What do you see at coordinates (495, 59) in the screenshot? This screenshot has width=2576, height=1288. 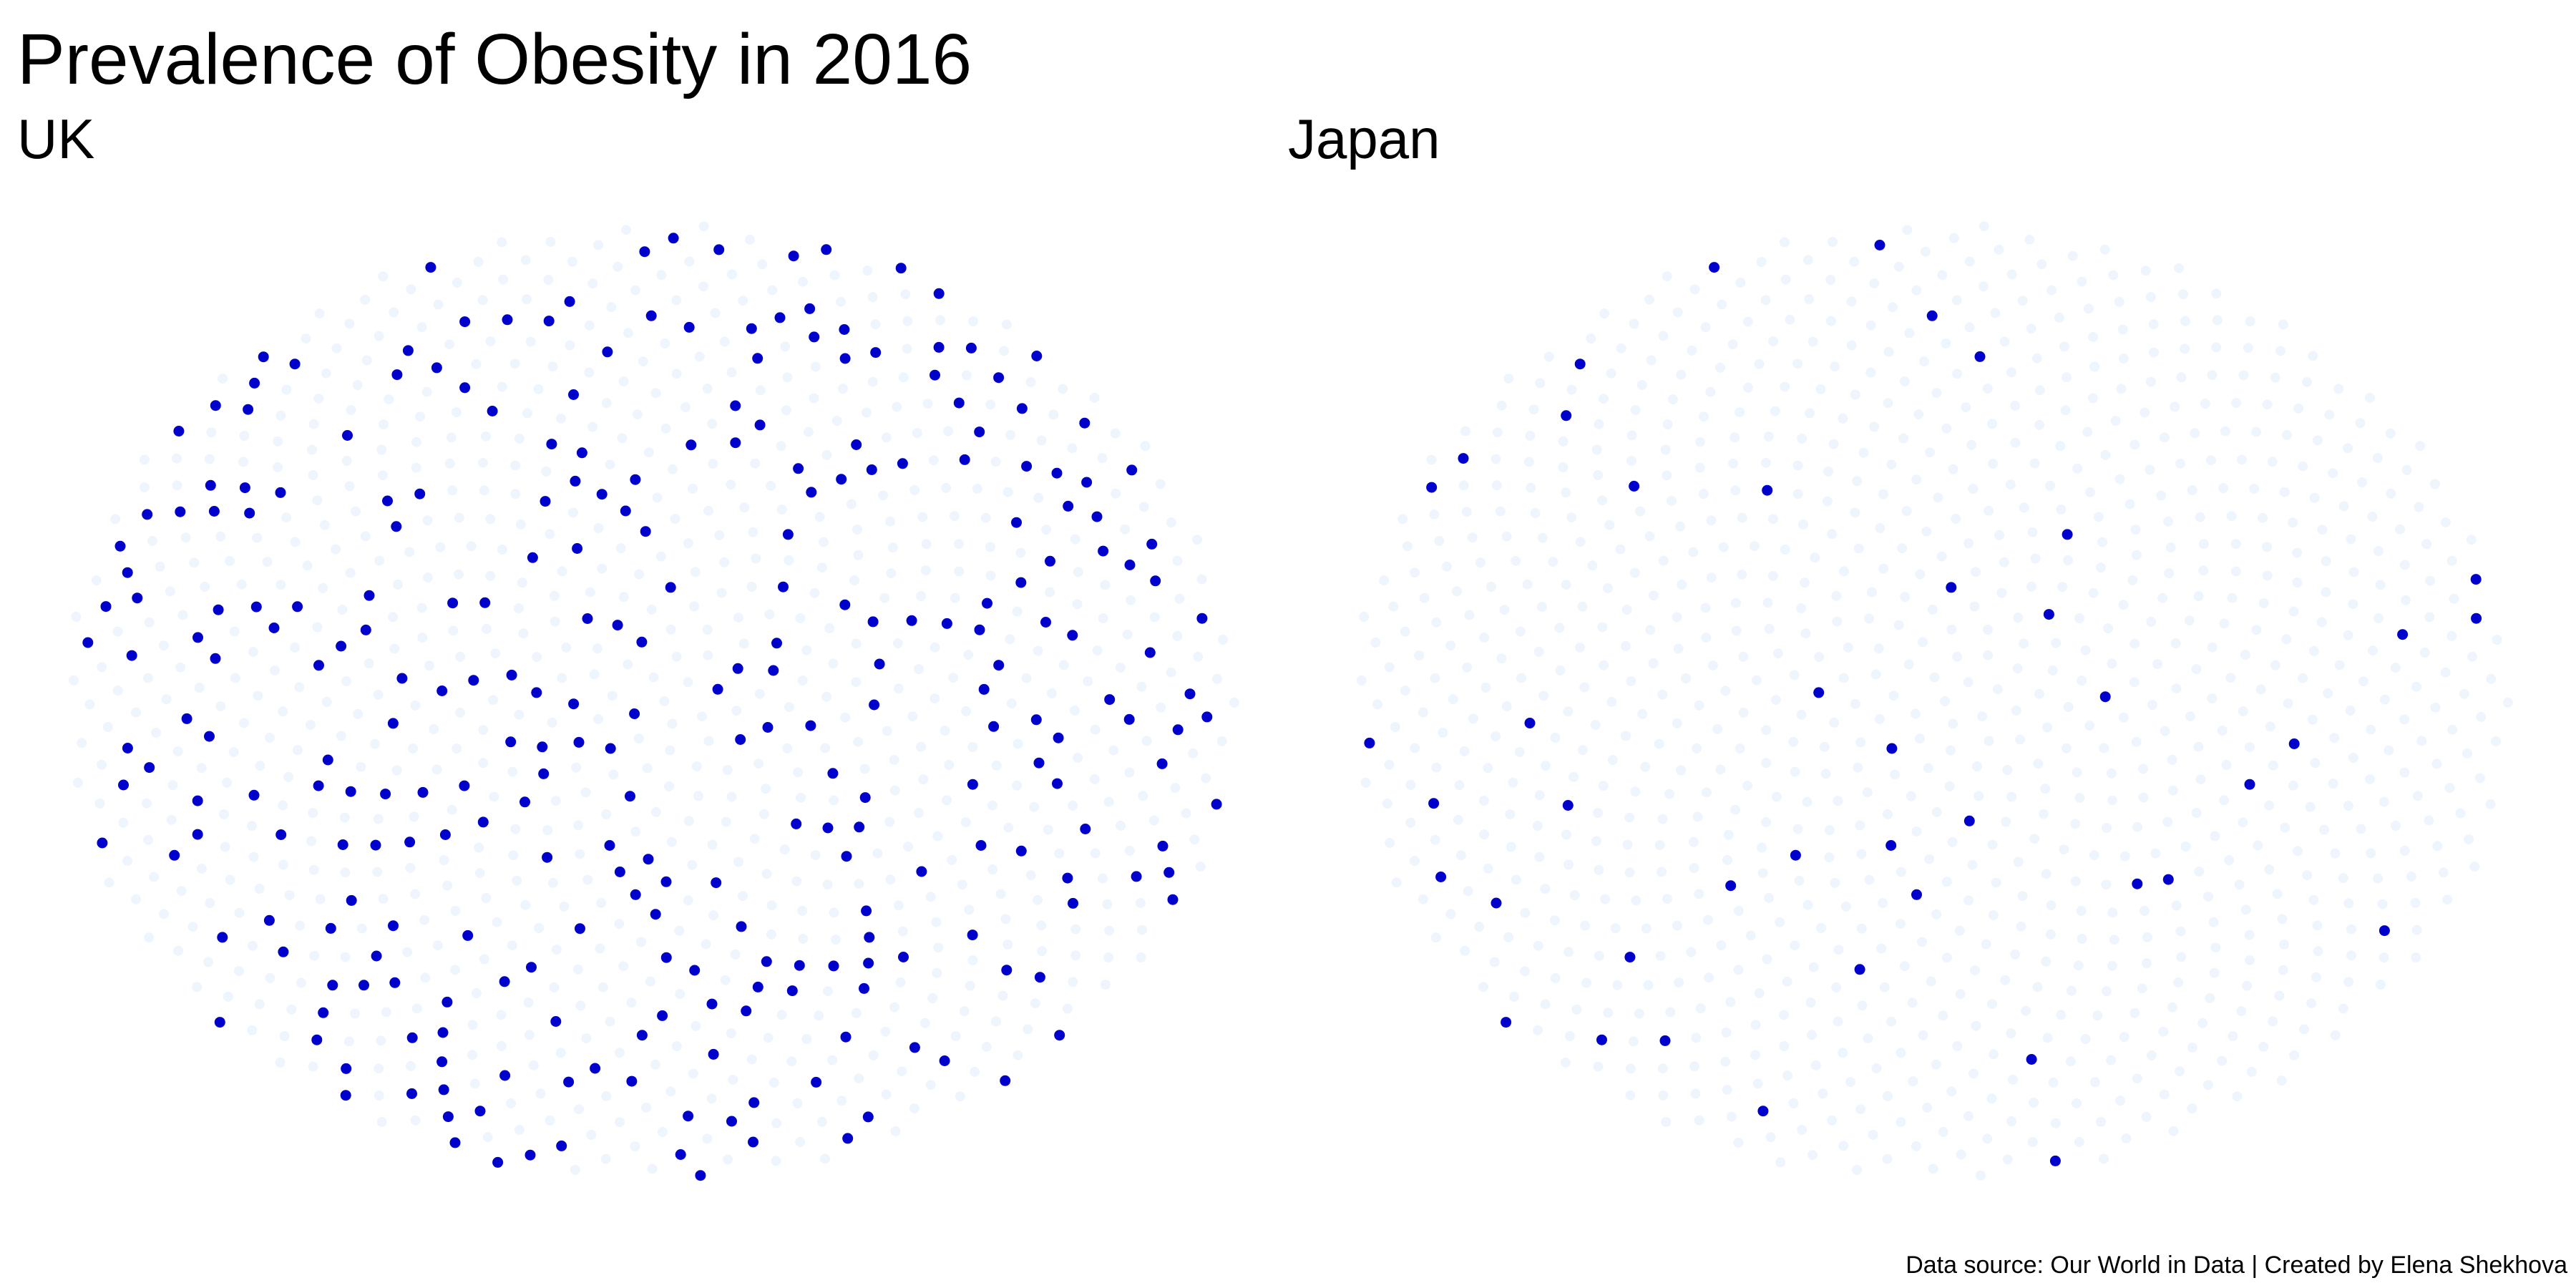 I see `chart-title: Prevalence of Obesity in 2016` at bounding box center [495, 59].